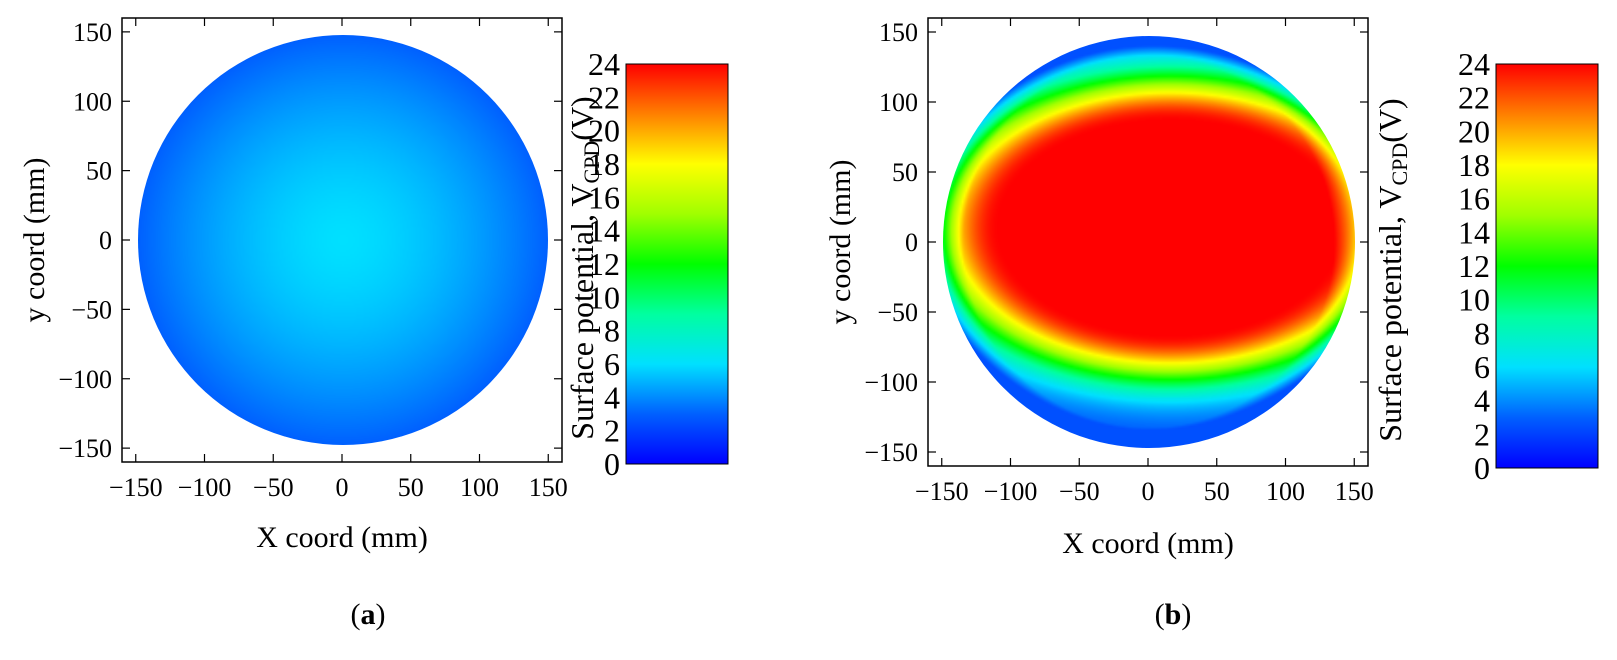 The image size is (1617, 660). I want to click on colorbar-b, so click(1547, 266).